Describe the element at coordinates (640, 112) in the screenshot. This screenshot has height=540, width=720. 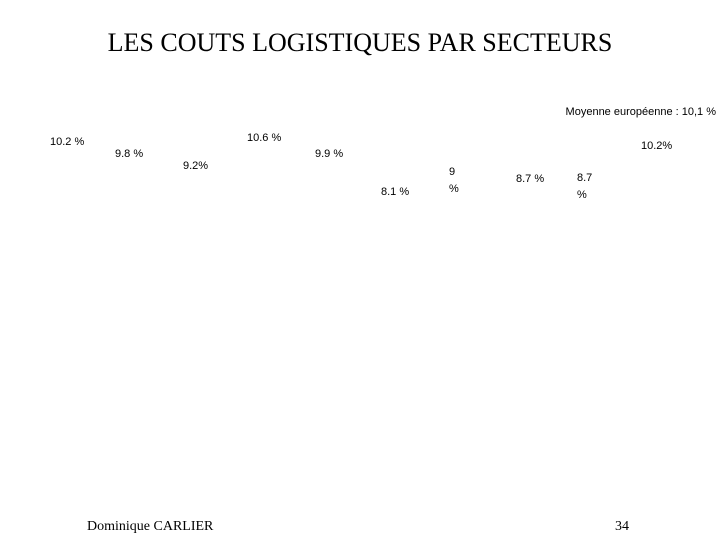
I see `average-note: Moyenne européenne : 10,1 %` at that location.